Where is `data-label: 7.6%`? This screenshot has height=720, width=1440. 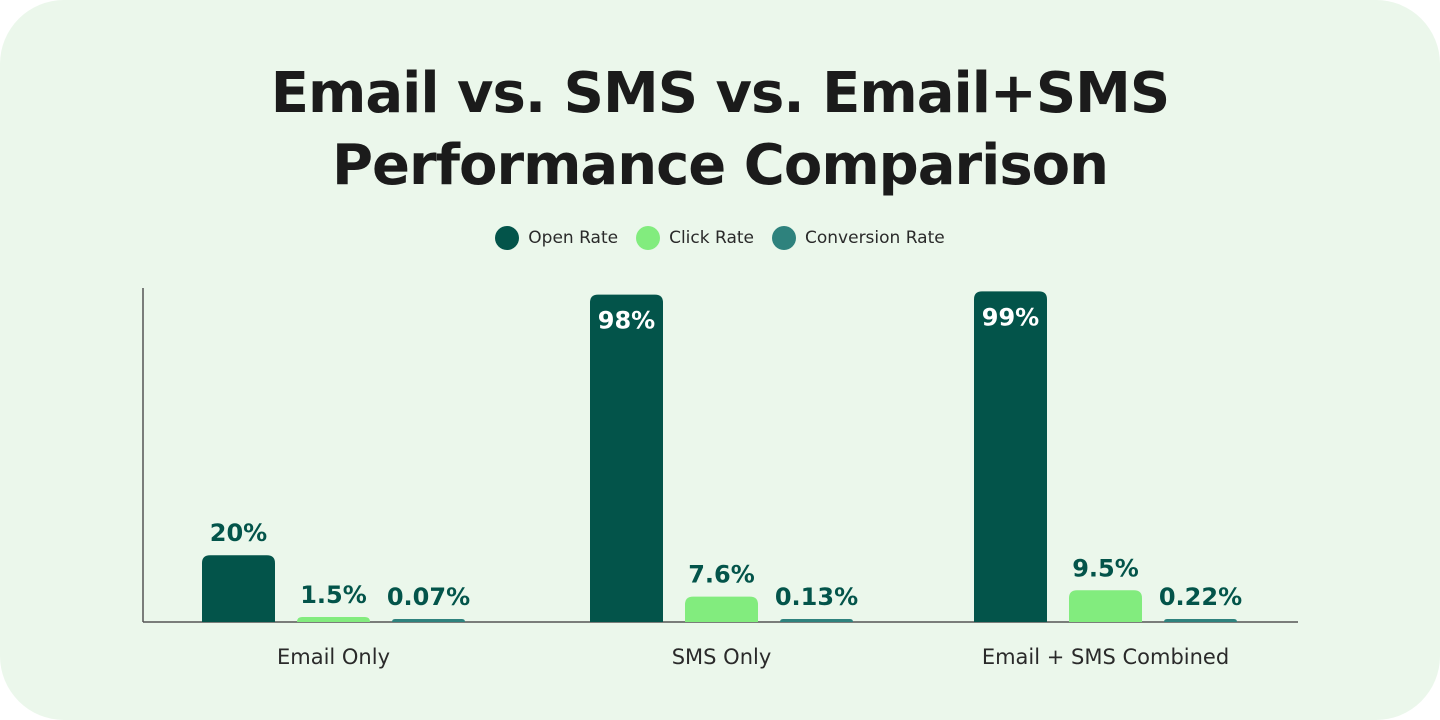 data-label: 7.6% is located at coordinates (721, 575).